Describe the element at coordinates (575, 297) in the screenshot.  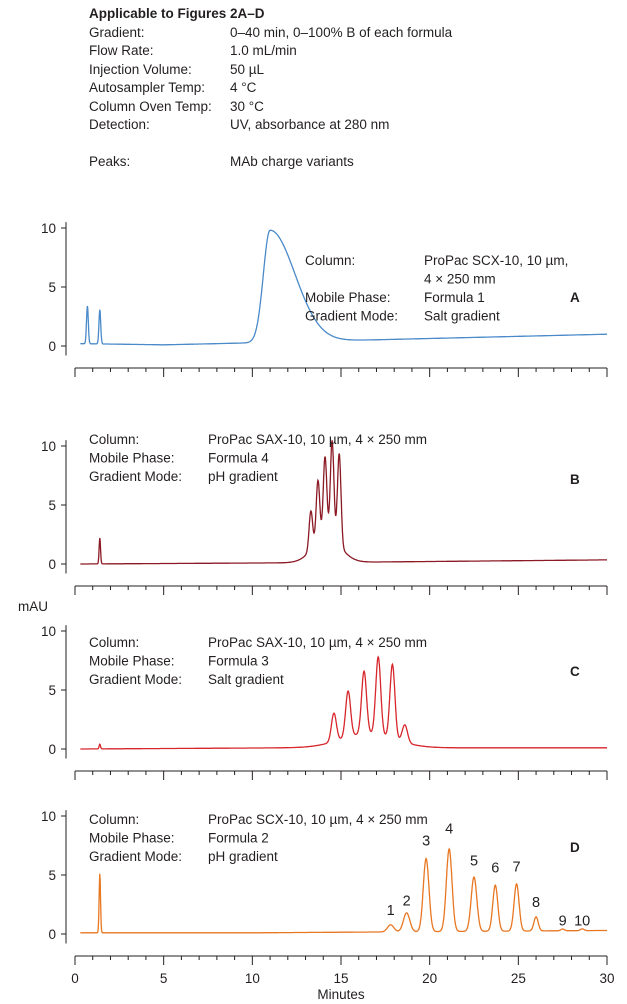
I see `panel-id-label: A` at that location.